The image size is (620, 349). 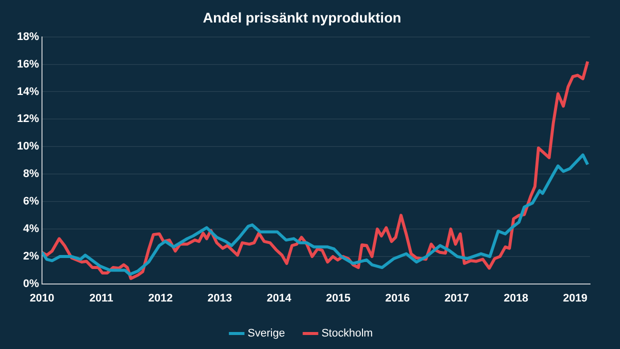 What do you see at coordinates (575, 298) in the screenshot?
I see `x-tick-label: 2019` at bounding box center [575, 298].